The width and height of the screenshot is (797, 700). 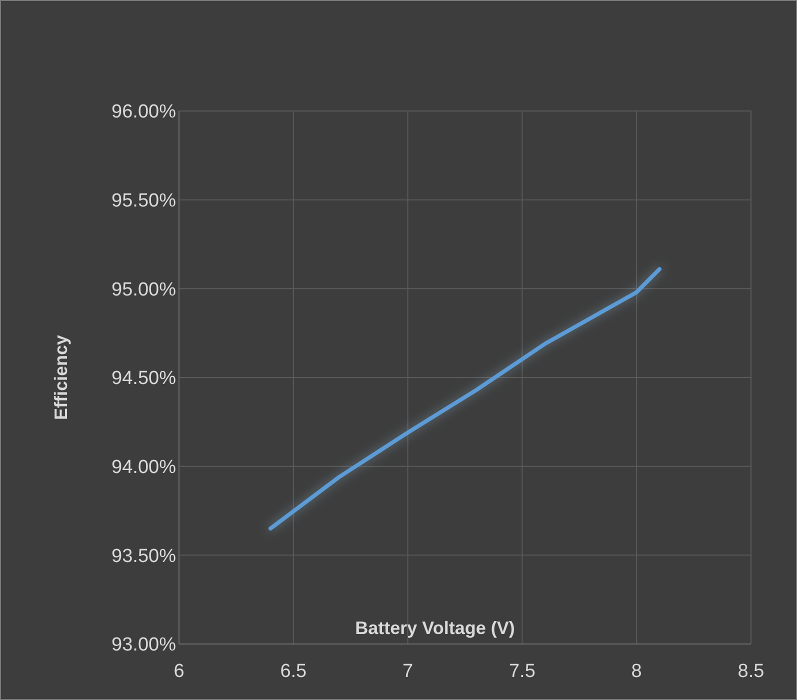 I want to click on x-tick-label: 6, so click(x=179, y=671).